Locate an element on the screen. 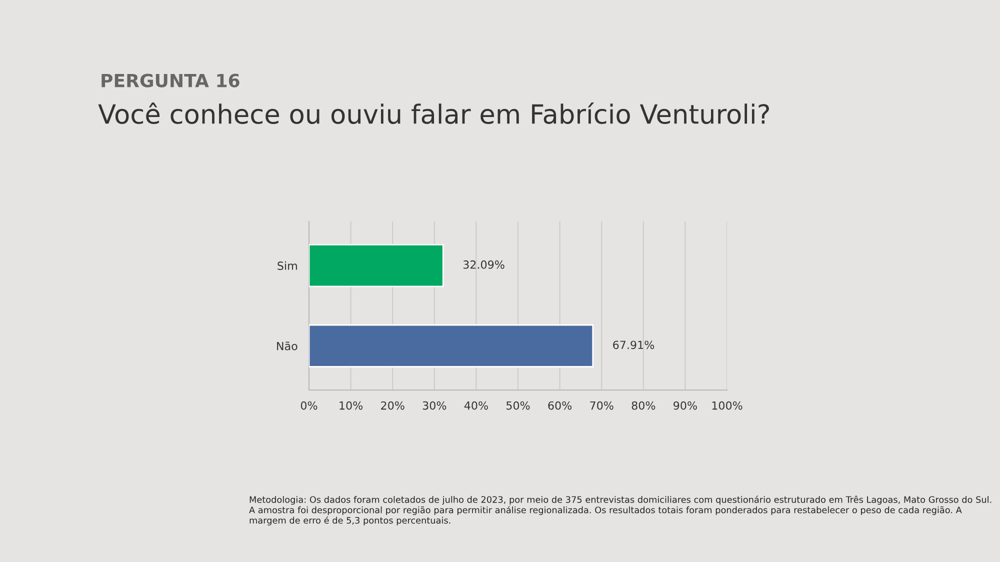 This screenshot has height=562, width=1000. y-tick-label: Sim is located at coordinates (287, 265).